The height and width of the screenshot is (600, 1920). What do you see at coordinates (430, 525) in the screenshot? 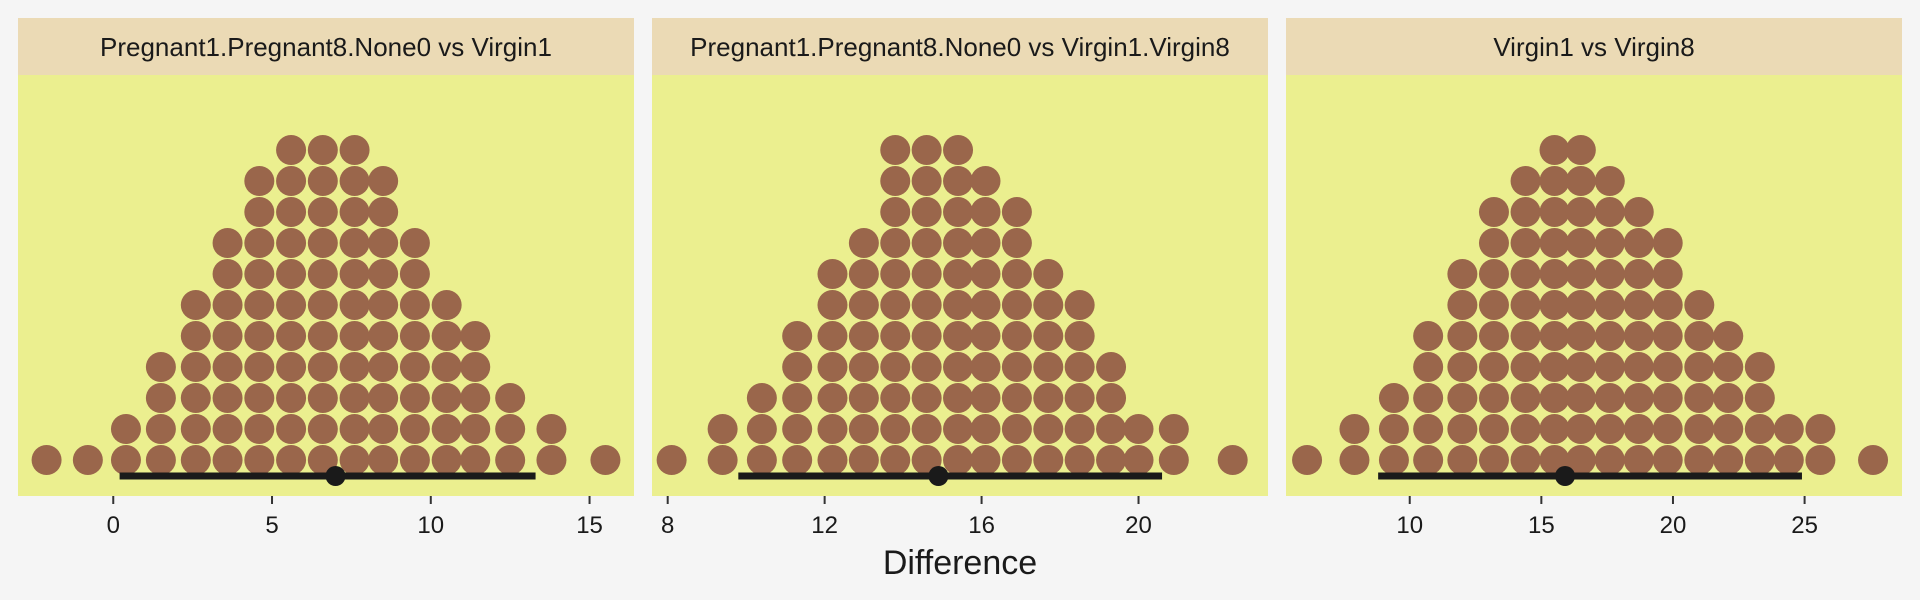
I see `x-tick-label: 10` at bounding box center [430, 525].